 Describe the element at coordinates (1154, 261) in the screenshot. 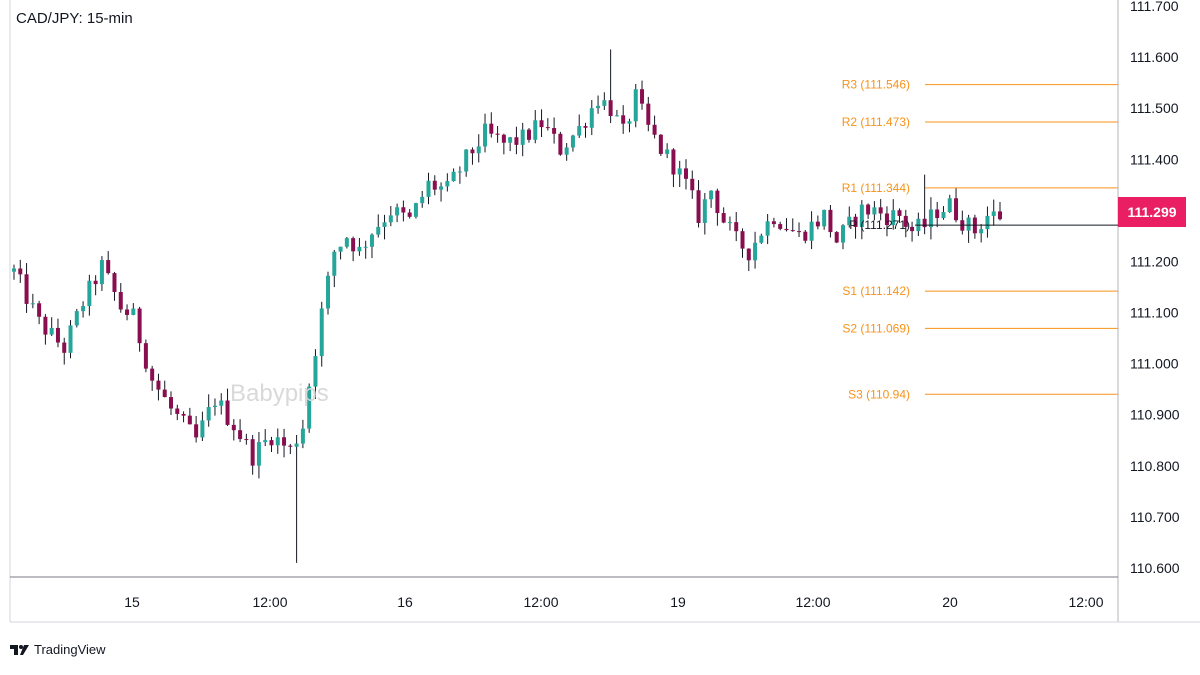

I see `y-tick-label: 111.200` at that location.